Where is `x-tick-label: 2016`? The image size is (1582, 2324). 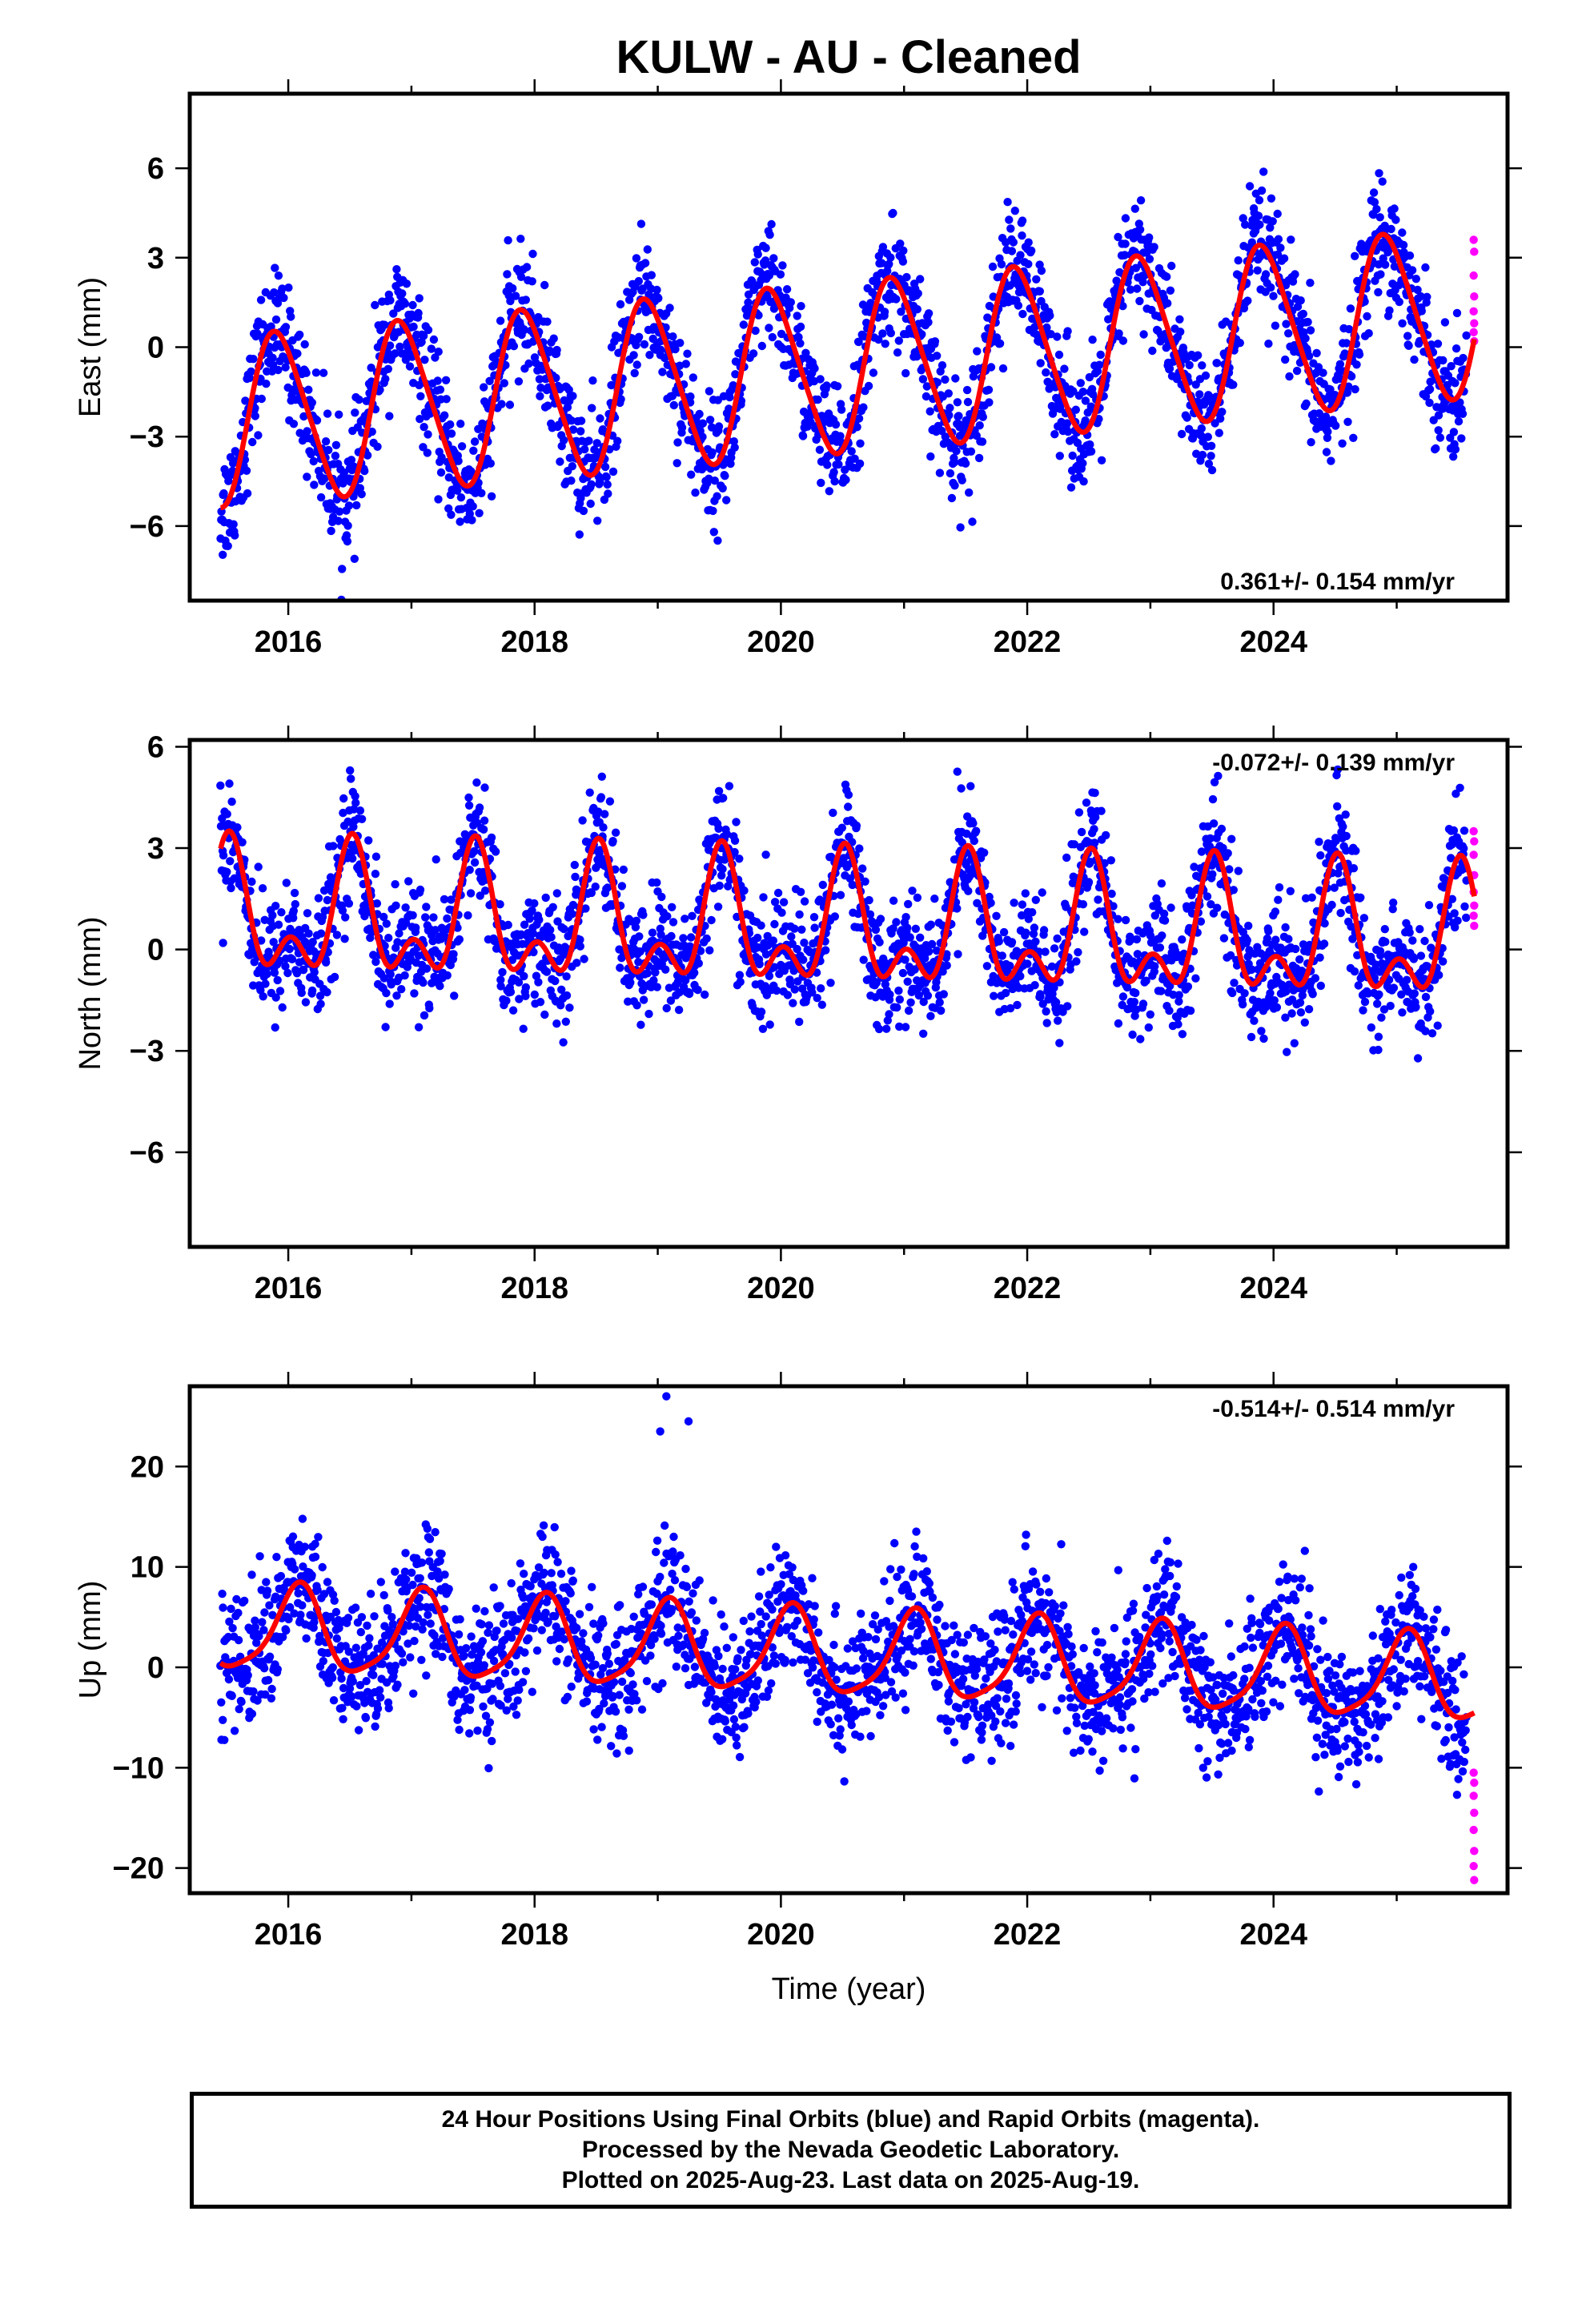 x-tick-label: 2016 is located at coordinates (289, 642).